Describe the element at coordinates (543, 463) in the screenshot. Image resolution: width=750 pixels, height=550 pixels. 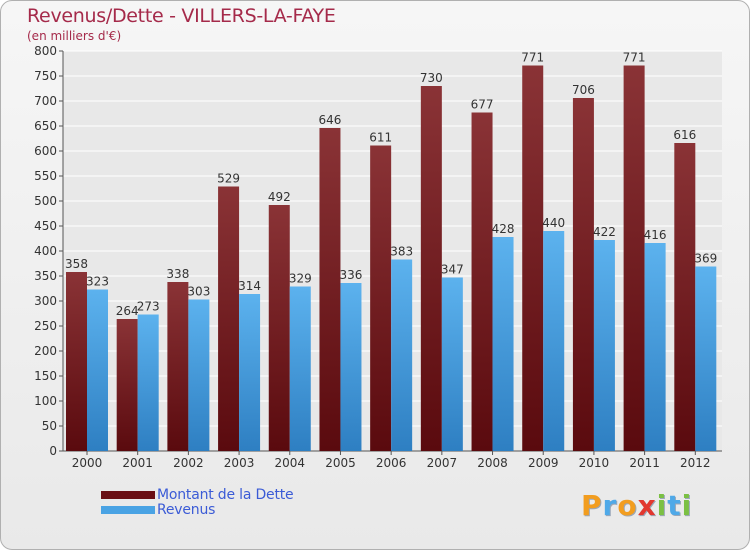
I see `x-tick-label-2009: 2009` at that location.